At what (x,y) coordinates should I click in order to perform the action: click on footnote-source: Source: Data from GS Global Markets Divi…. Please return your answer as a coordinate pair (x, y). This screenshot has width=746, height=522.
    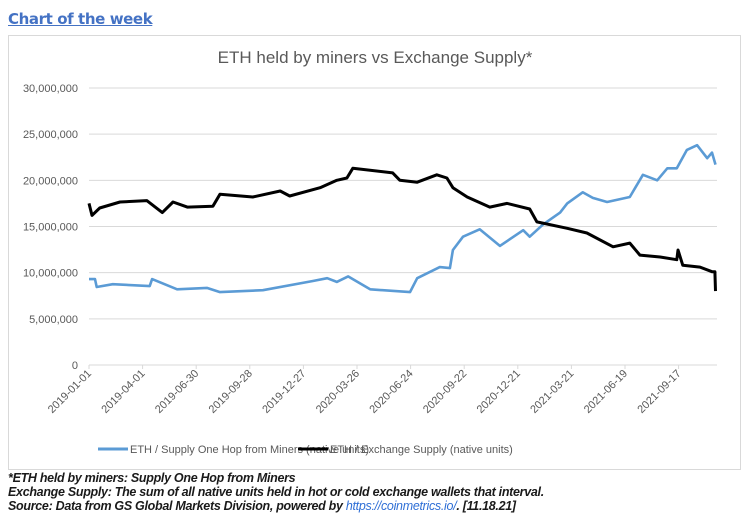
    Looking at the image, I should click on (276, 506).